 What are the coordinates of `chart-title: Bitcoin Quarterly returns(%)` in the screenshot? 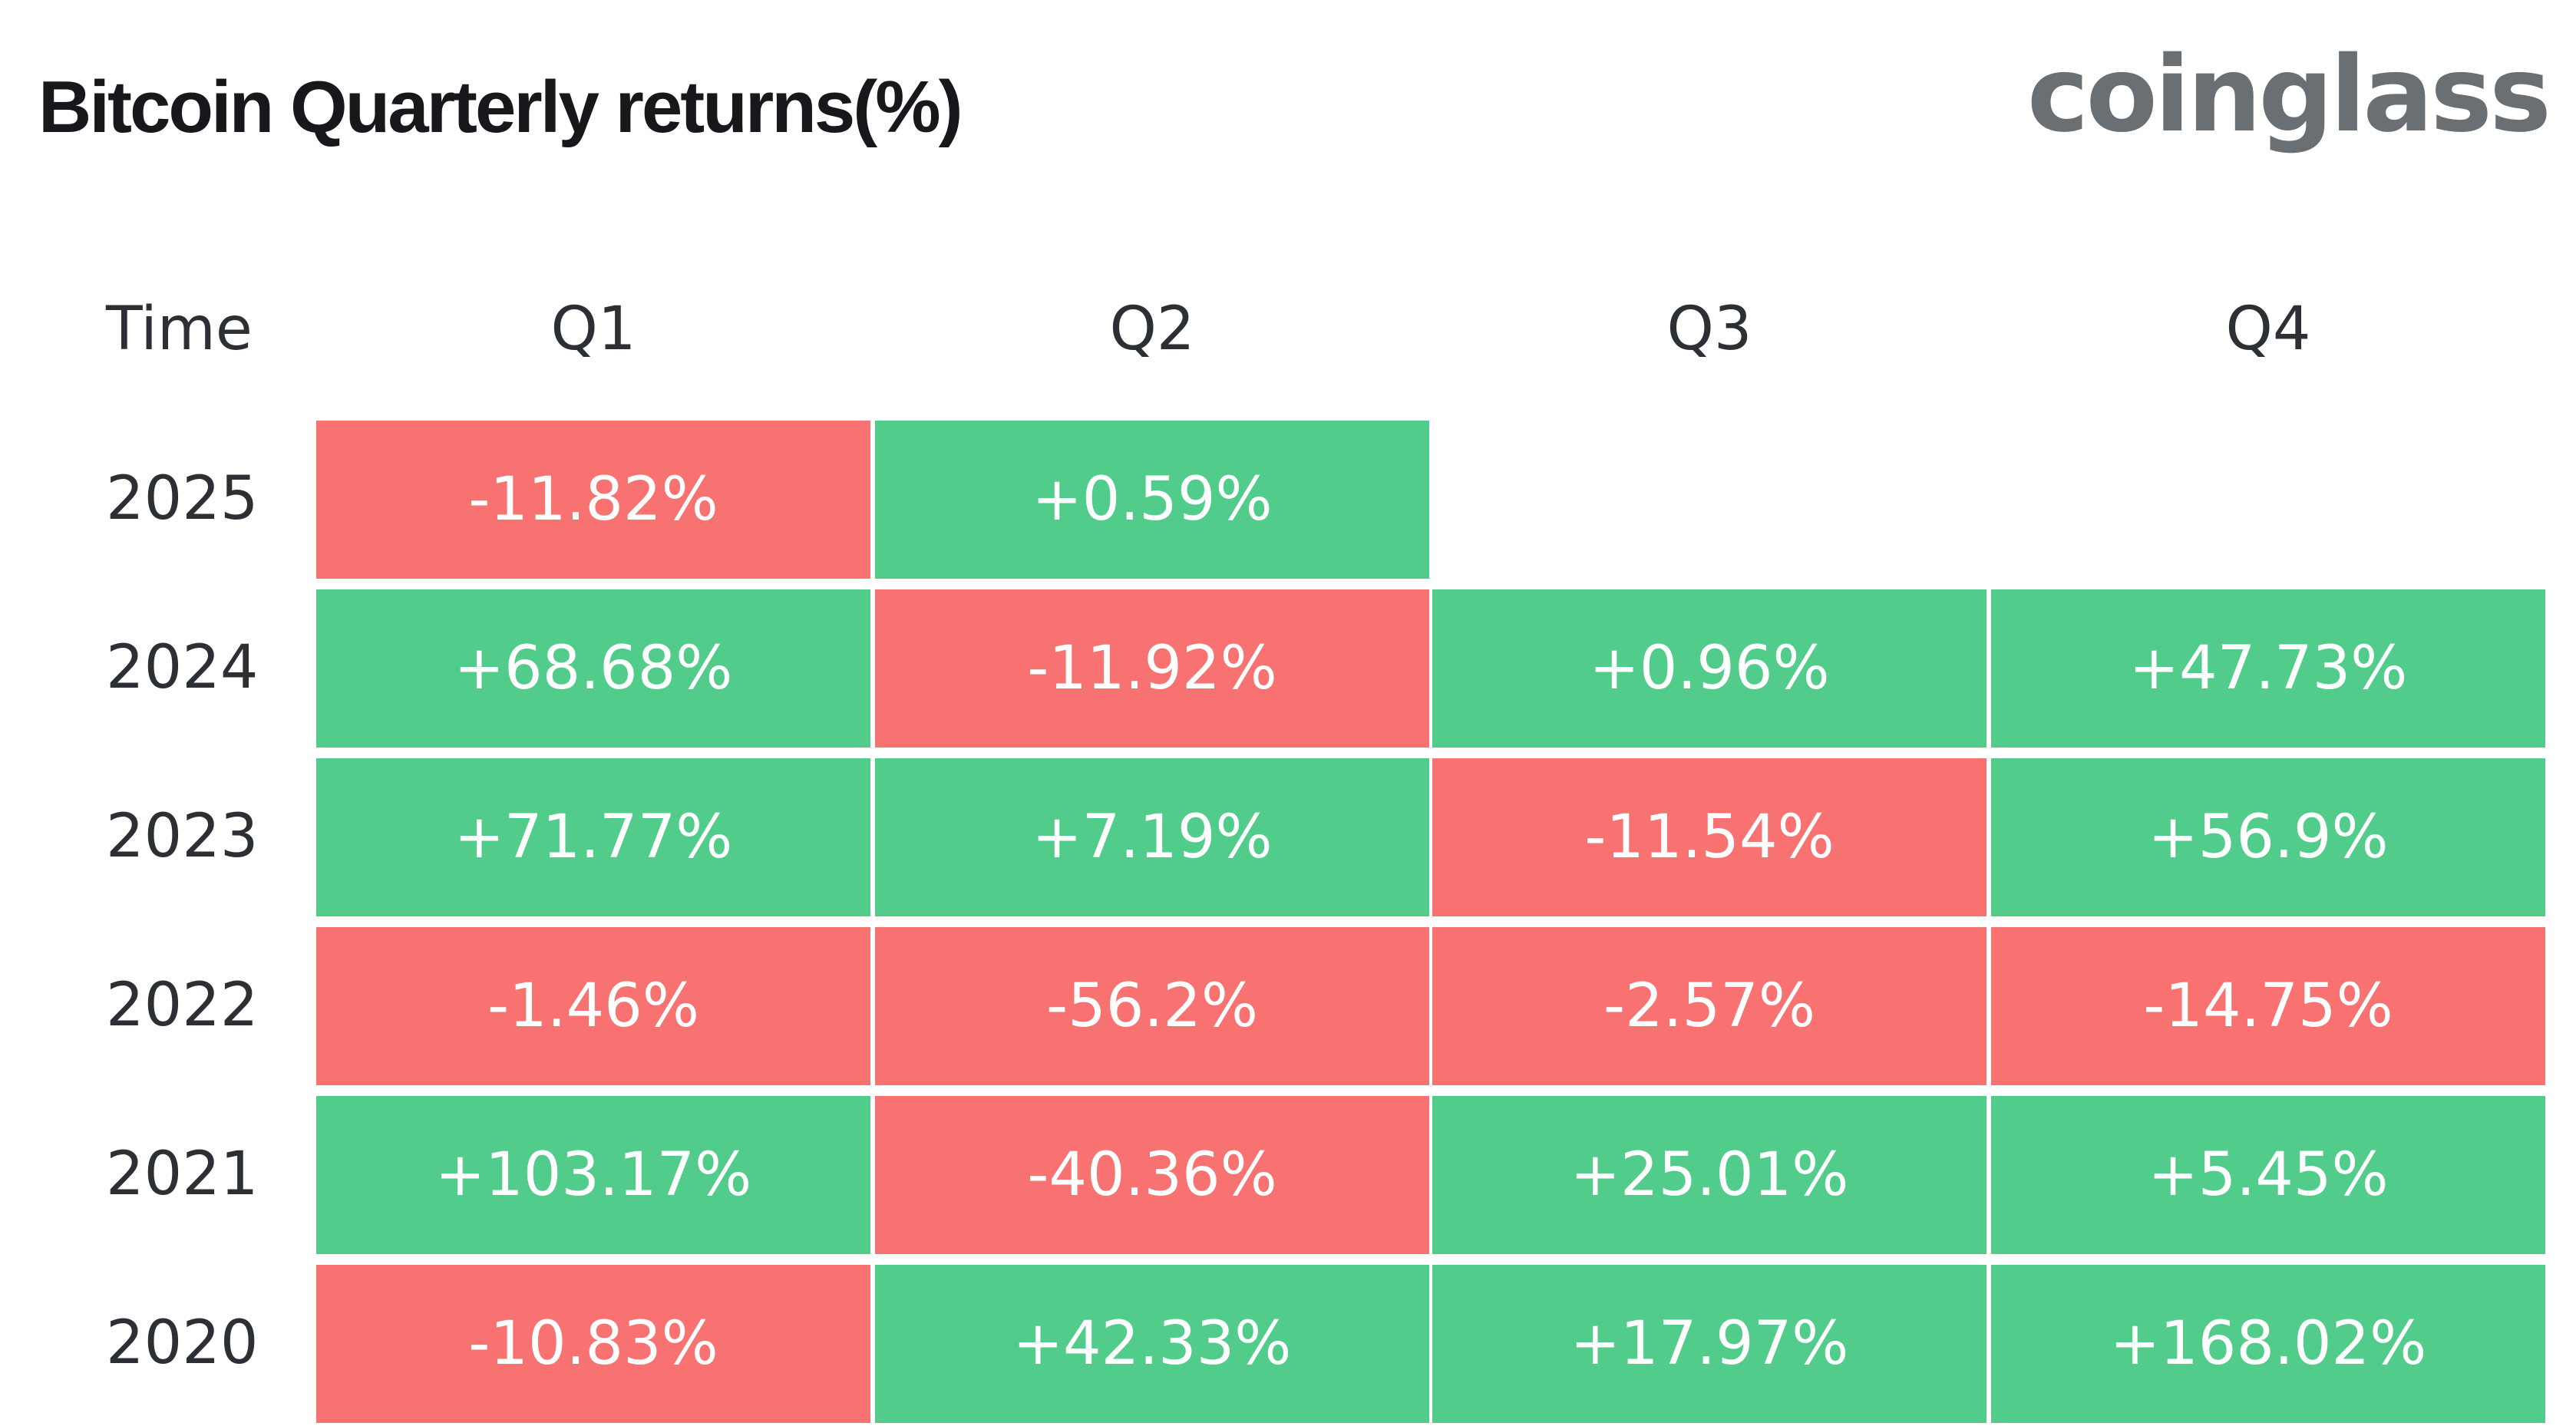 It's located at (500, 107).